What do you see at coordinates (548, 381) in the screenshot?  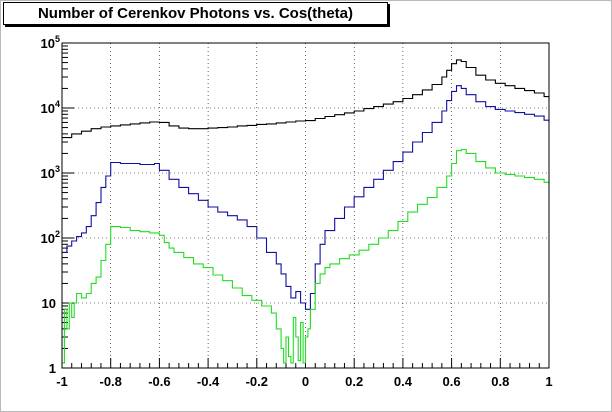 I see `x-tick-label: 1` at bounding box center [548, 381].